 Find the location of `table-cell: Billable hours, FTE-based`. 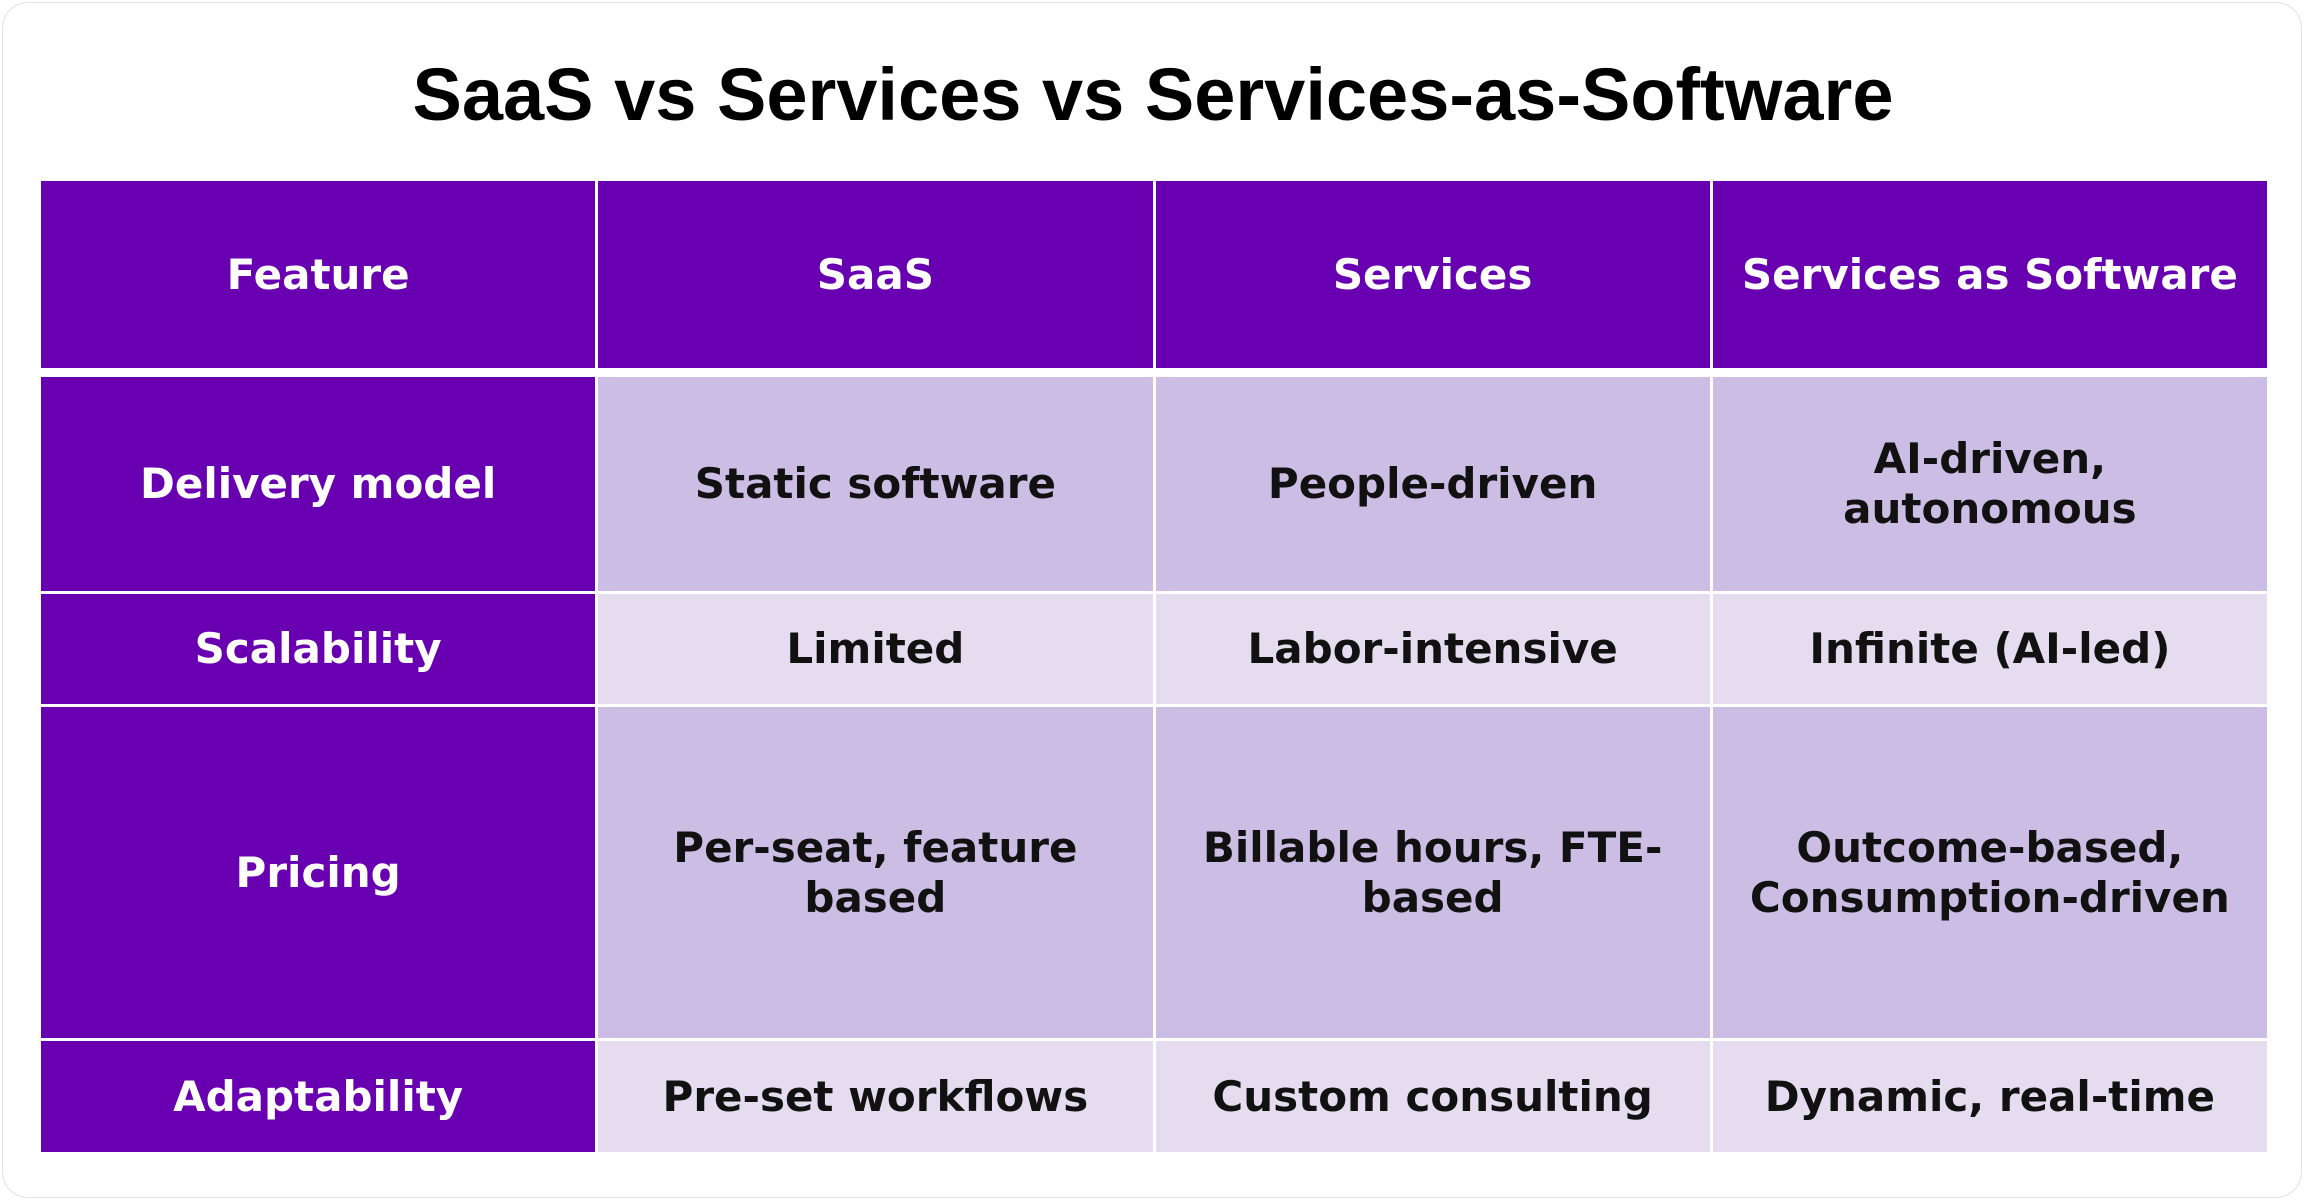

table-cell: Billable hours, FTE-based is located at coordinates (1432, 872).